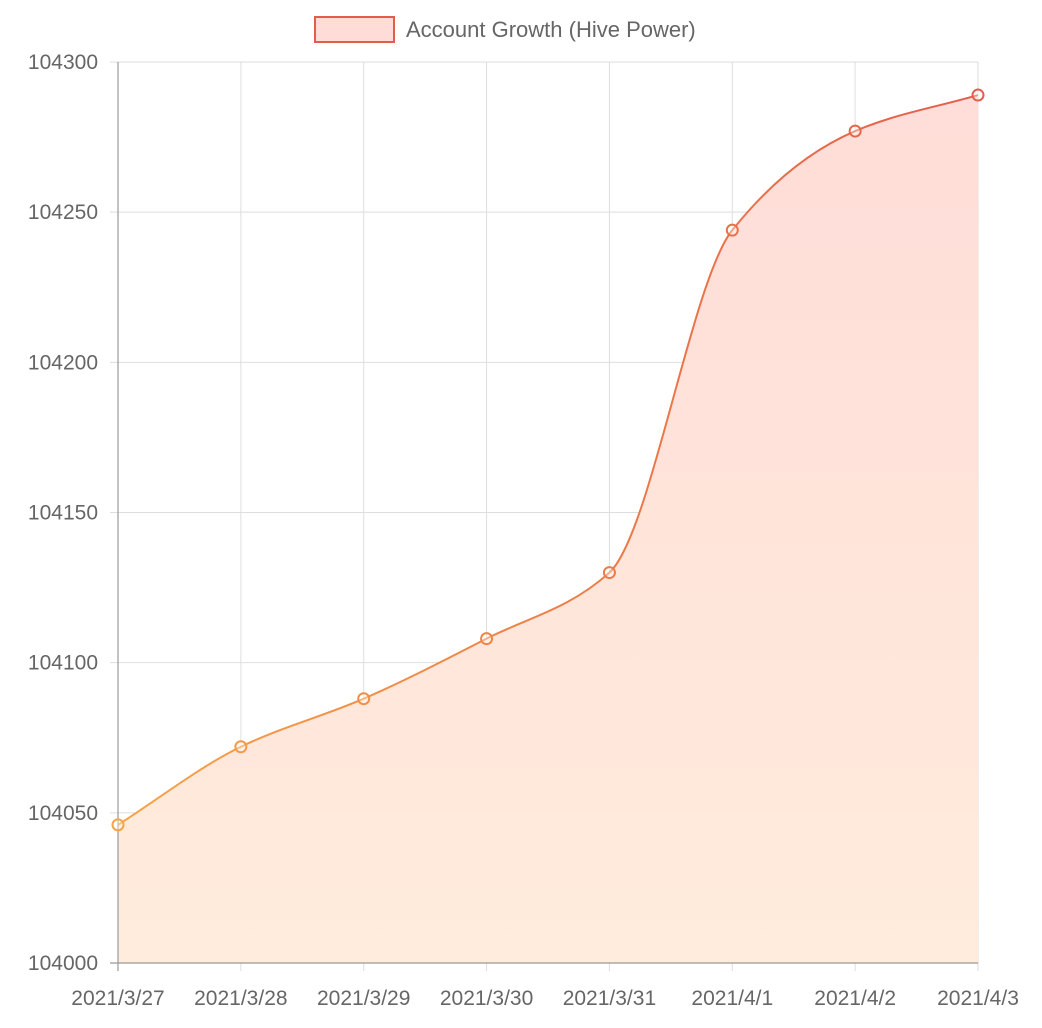 The image size is (1042, 1028). I want to click on y-tick-label: 104150, so click(63, 513).